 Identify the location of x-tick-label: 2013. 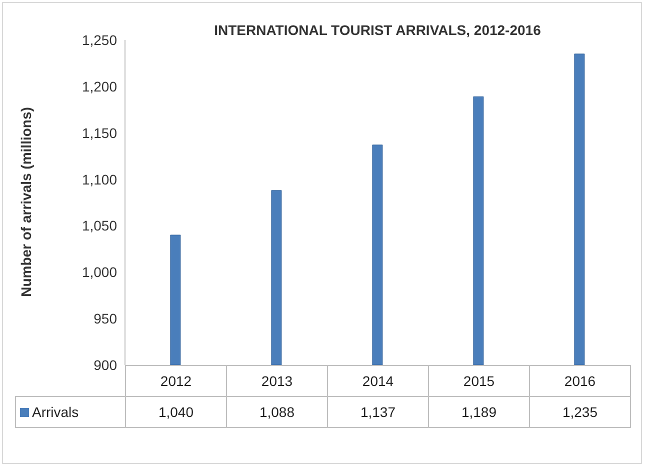
(277, 381).